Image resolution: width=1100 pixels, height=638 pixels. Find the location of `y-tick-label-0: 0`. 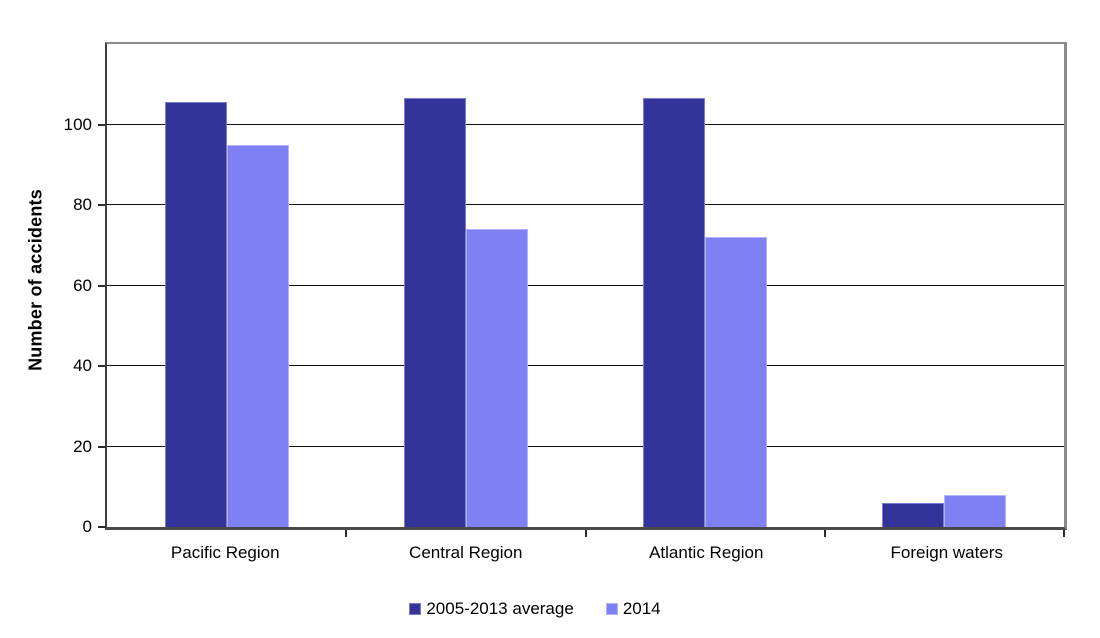

y-tick-label-0: 0 is located at coordinates (87, 526).